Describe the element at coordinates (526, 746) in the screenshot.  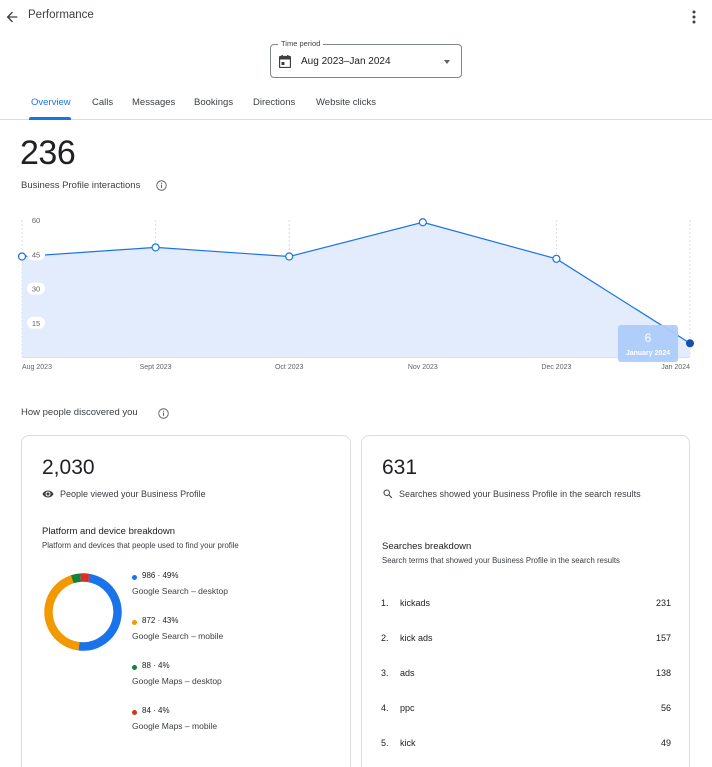
I see `search-term-row: 5. kick 49` at that location.